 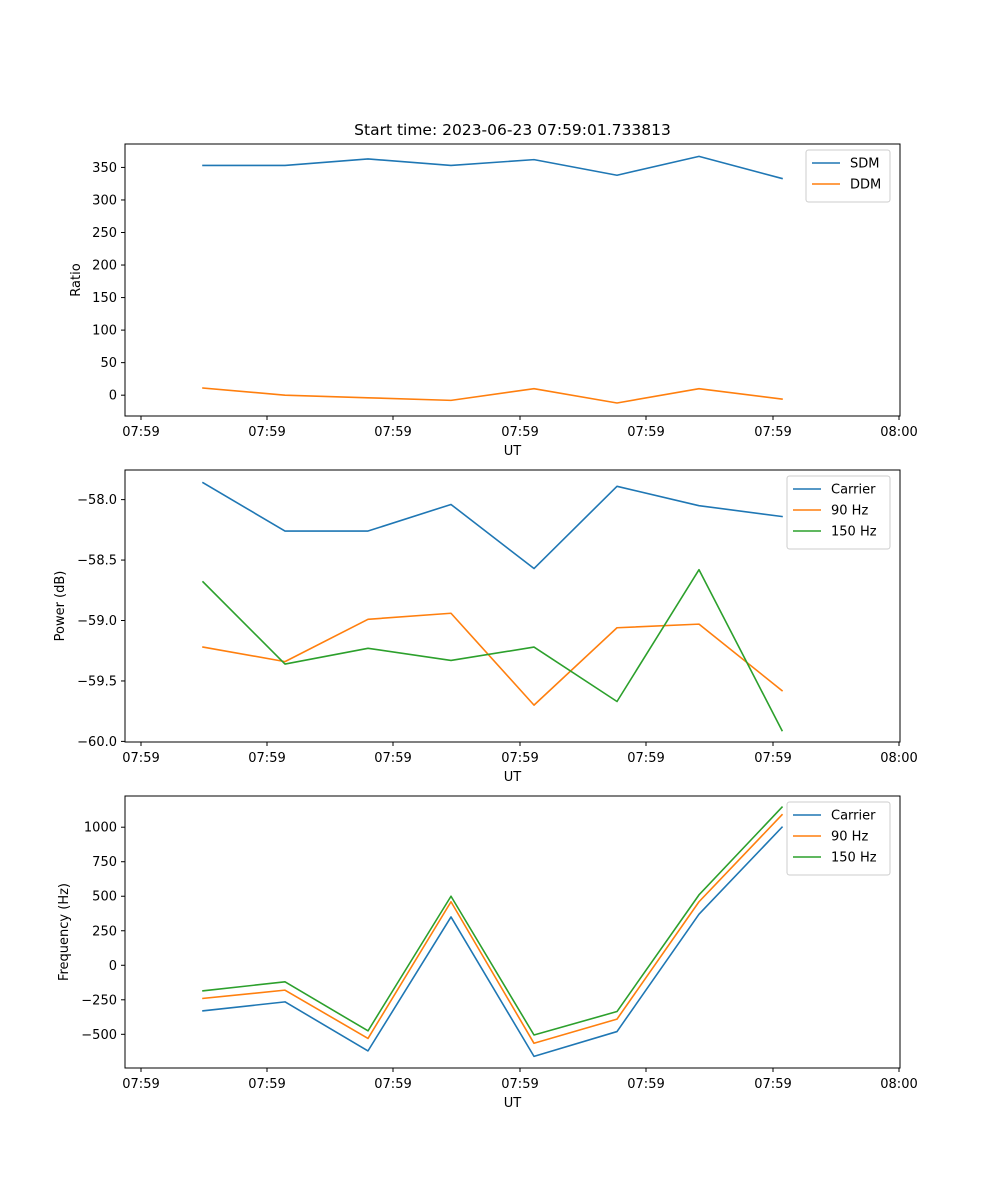 What do you see at coordinates (104, 266) in the screenshot?
I see `y-tick-label: 200` at bounding box center [104, 266].